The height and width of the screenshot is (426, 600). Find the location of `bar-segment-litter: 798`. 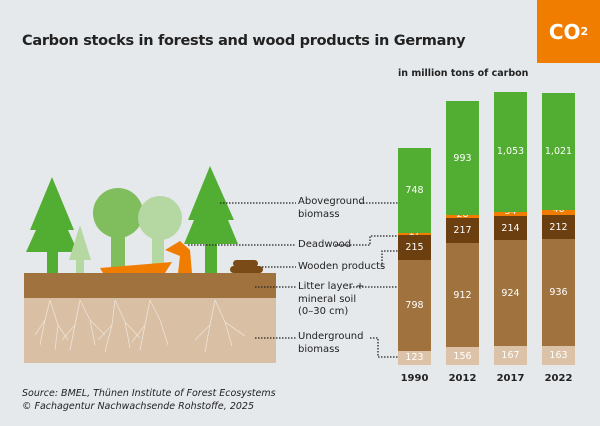

bar-segment-litter: 798 is located at coordinates (414, 305).